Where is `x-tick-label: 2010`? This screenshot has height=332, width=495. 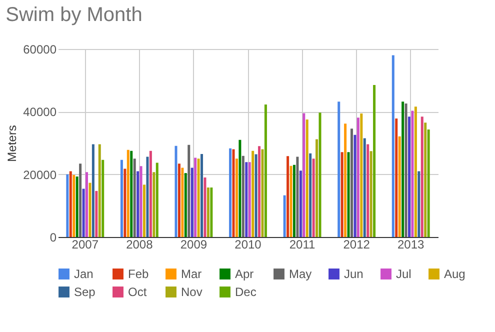
x-tick-label: 2010 is located at coordinates (248, 245).